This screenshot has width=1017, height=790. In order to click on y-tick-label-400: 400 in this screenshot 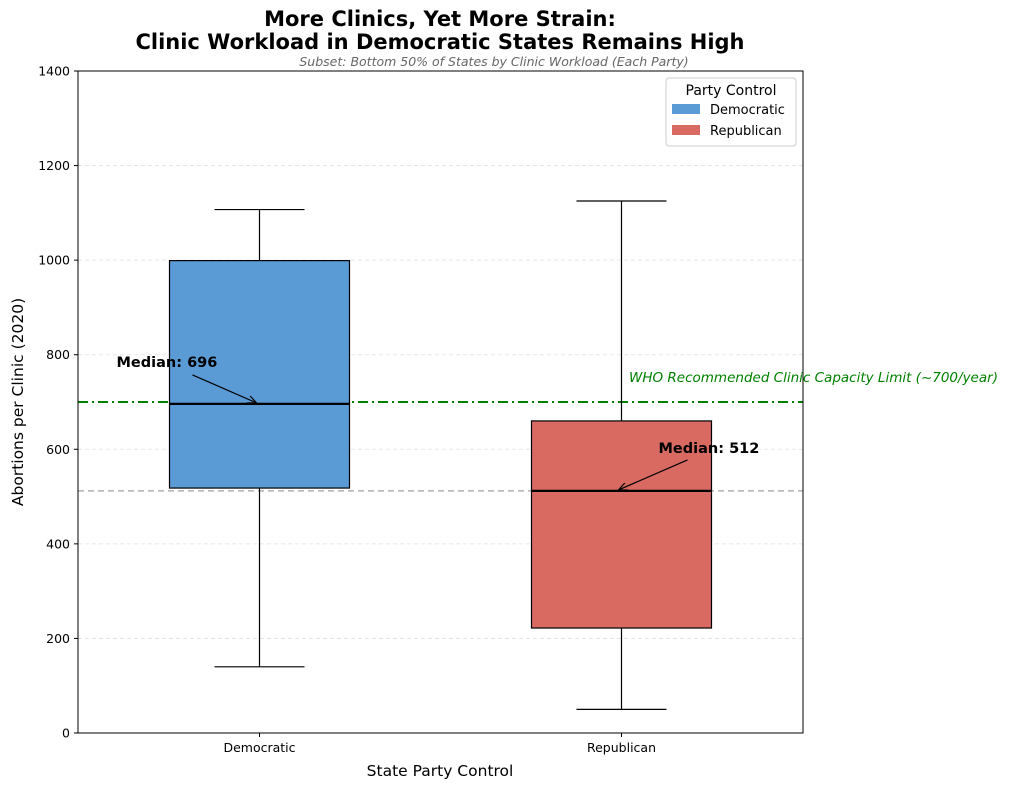, I will do `click(58, 543)`.